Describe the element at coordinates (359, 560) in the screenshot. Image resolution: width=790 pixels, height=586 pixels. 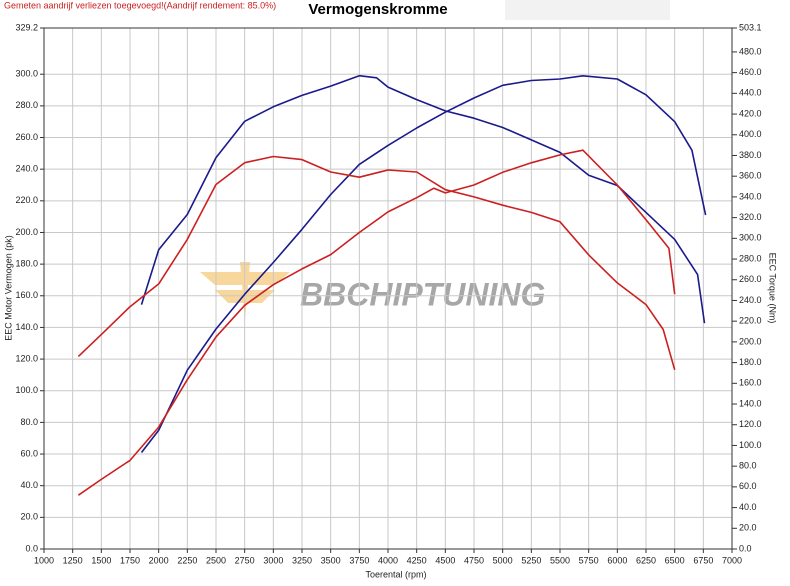
I see `x-tick-label: 3750` at that location.